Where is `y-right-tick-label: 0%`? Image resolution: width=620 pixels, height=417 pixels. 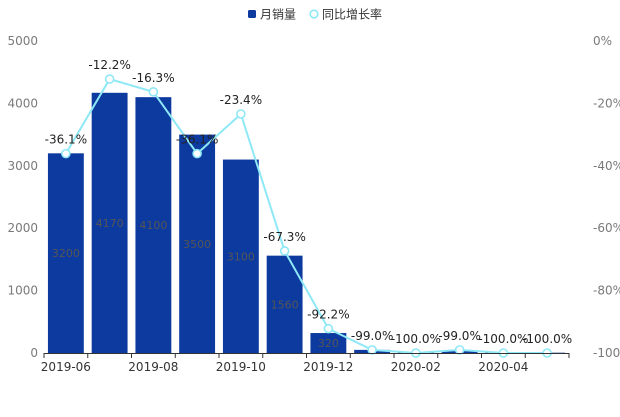
y-right-tick-label: 0% is located at coordinates (602, 41).